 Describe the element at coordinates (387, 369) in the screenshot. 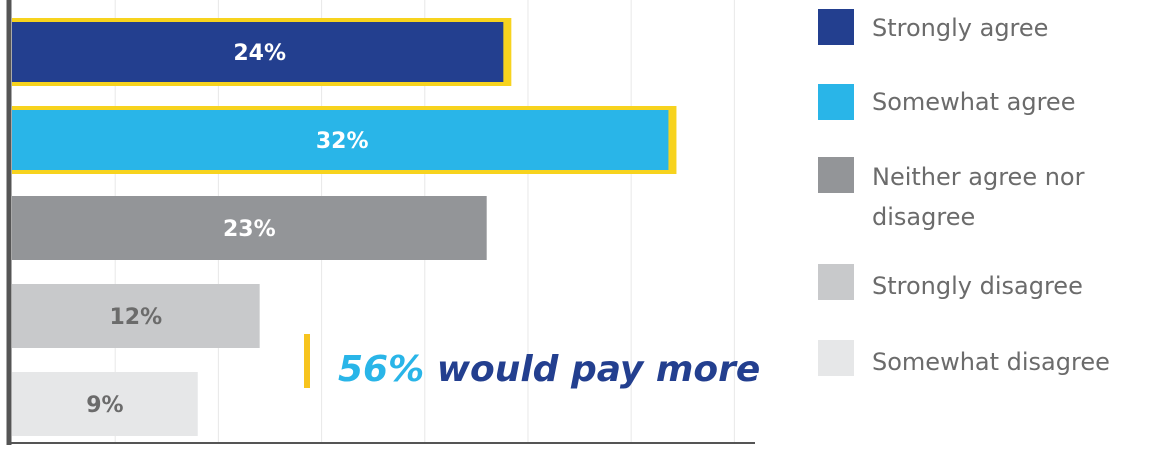

I see `callout-percent: 56%` at that location.